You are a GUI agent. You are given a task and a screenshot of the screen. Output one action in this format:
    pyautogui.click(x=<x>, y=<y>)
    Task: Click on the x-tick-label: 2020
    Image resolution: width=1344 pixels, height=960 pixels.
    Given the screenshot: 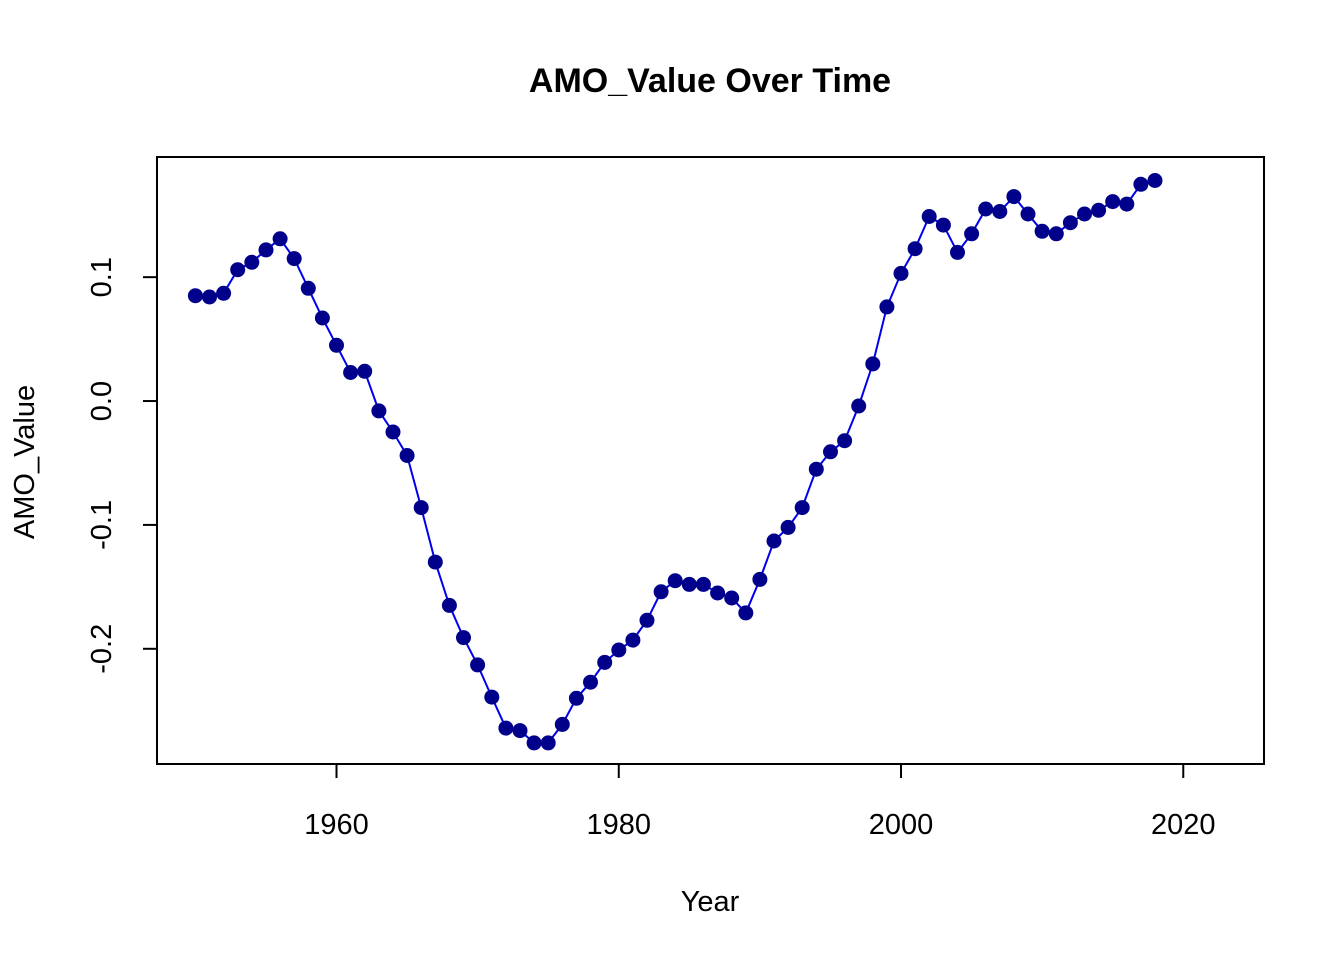 What is the action you would take?
    pyautogui.click(x=1183, y=825)
    